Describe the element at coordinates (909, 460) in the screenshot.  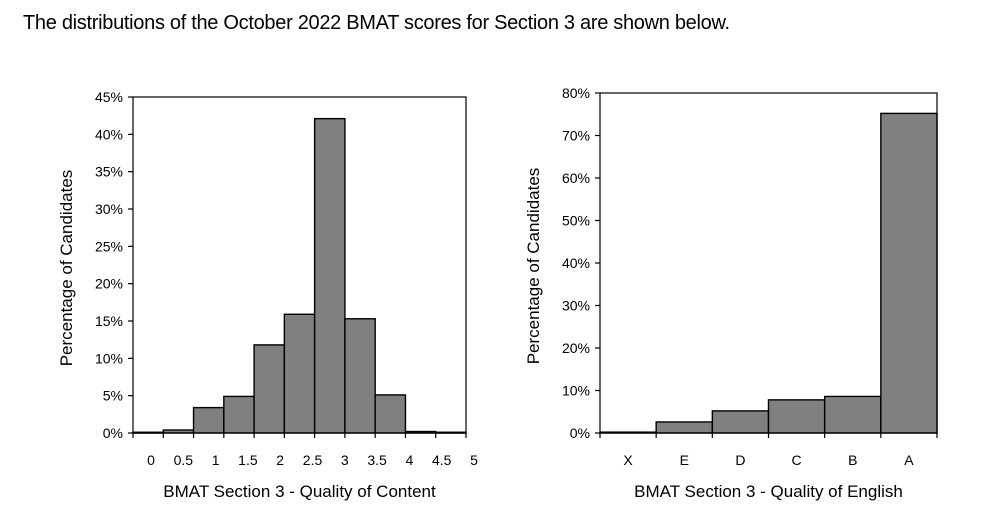
I see `x-tick-label: A` at that location.